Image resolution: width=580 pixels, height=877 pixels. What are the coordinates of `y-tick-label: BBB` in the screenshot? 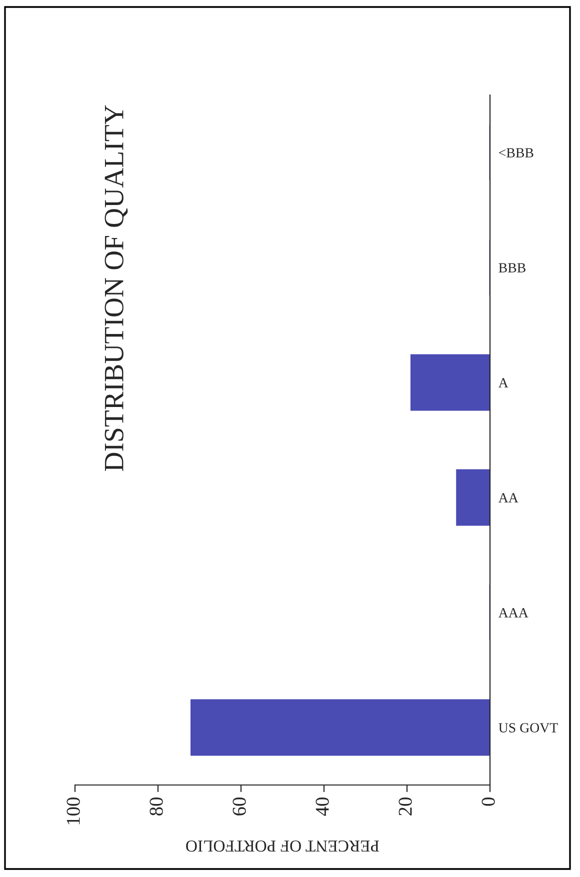 It's located at (512, 267).